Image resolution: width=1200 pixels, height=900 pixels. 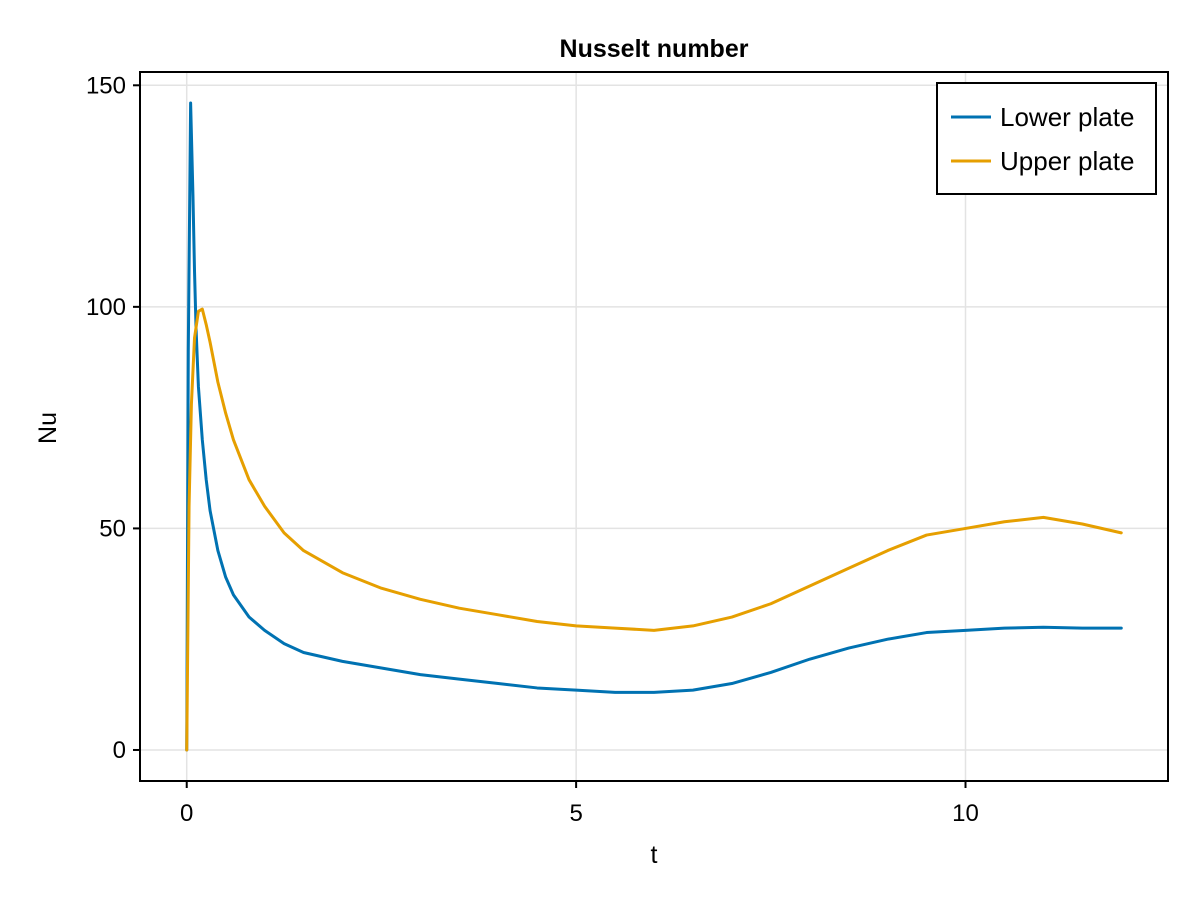 What do you see at coordinates (186, 813) in the screenshot?
I see `x-tick-label: 0` at bounding box center [186, 813].